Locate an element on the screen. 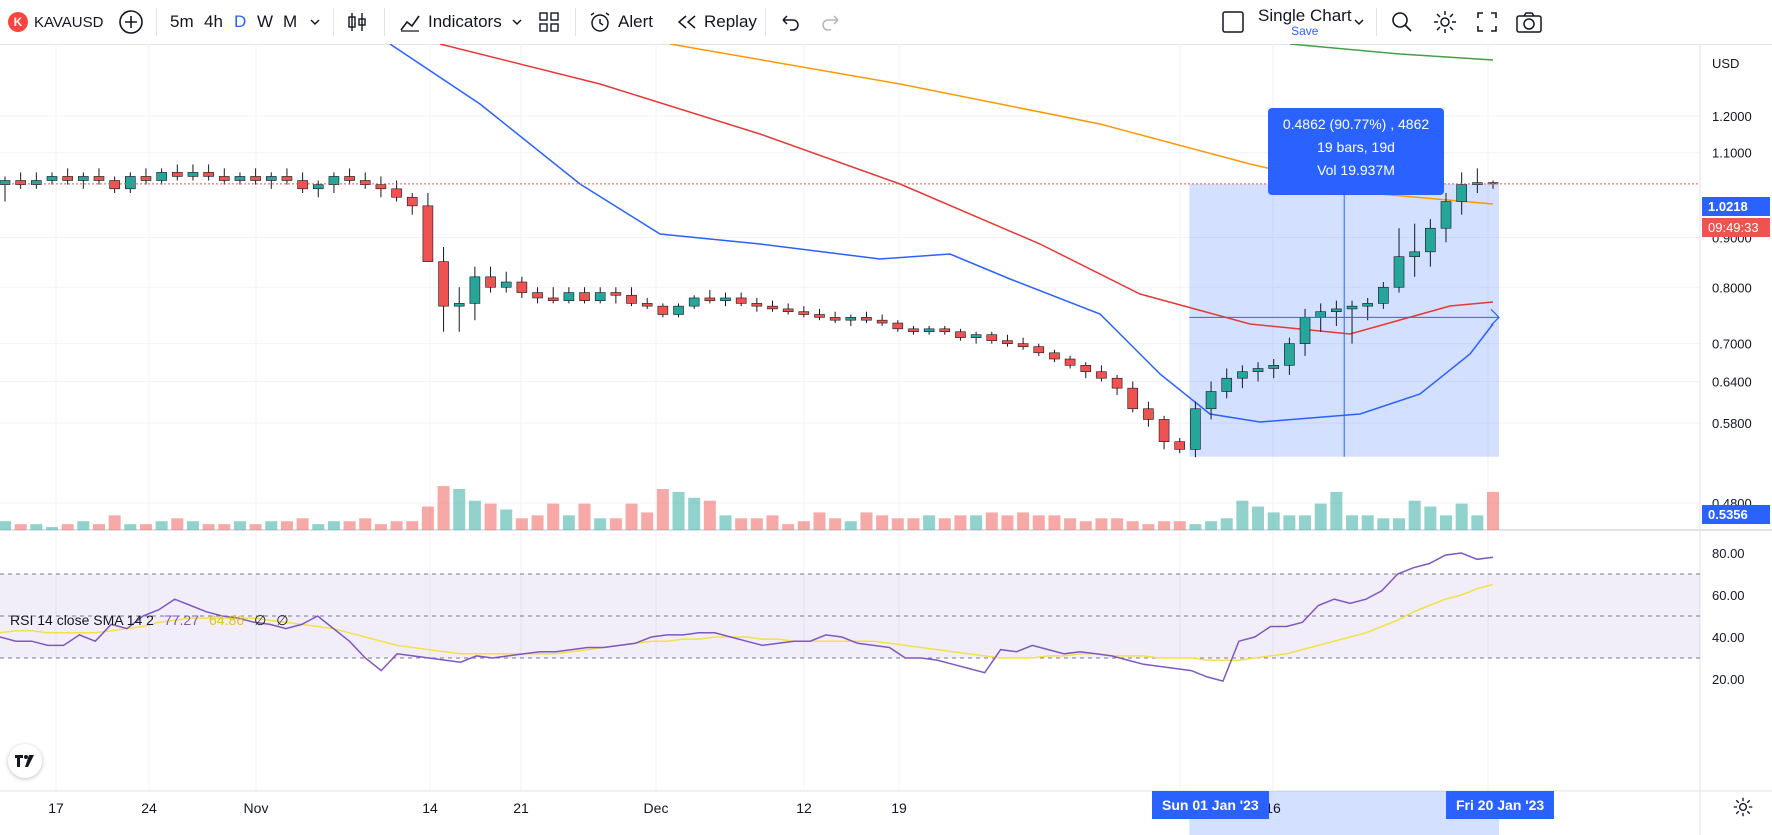 This screenshot has height=835, width=1772. interval-5m: 5m is located at coordinates (182, 21).